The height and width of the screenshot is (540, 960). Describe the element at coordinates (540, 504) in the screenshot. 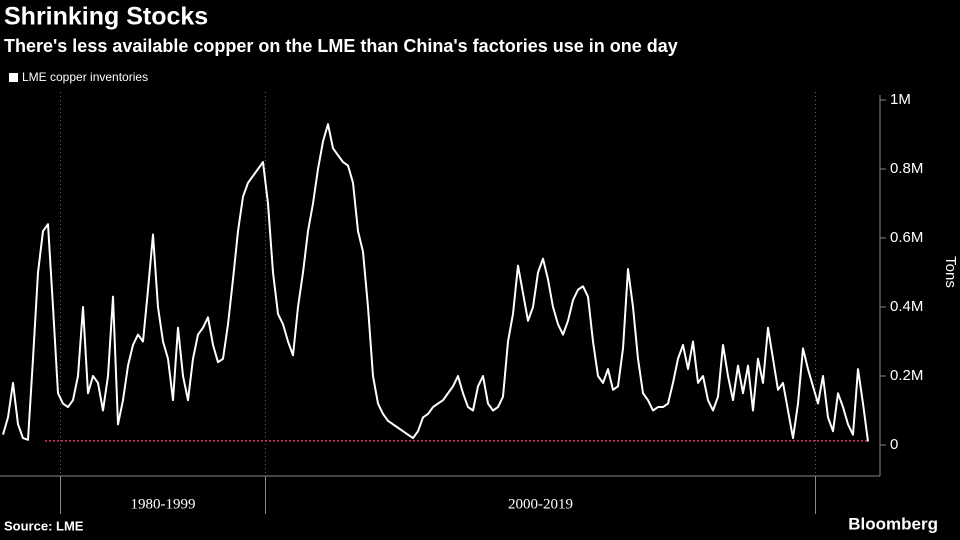

I see `x-group-label: 2000-2019` at that location.